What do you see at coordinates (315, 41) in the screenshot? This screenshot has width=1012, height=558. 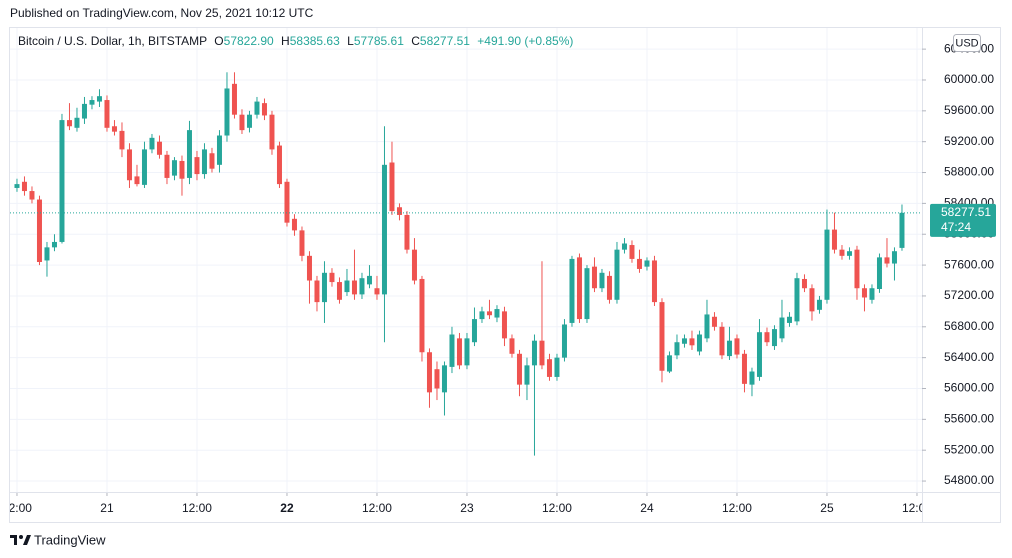 I see `ohlc-value: 58385.63` at bounding box center [315, 41].